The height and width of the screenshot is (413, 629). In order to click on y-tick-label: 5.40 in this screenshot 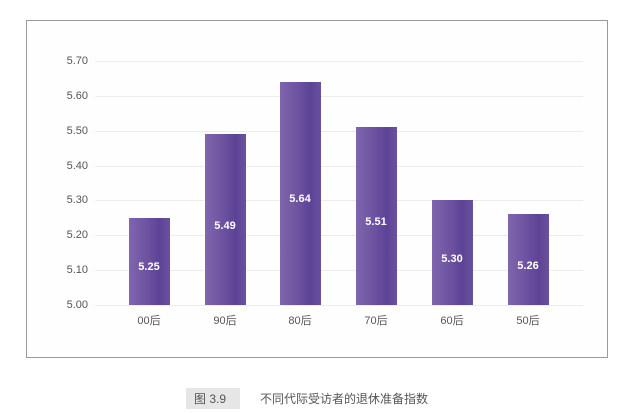, I will do `click(77, 165)`.